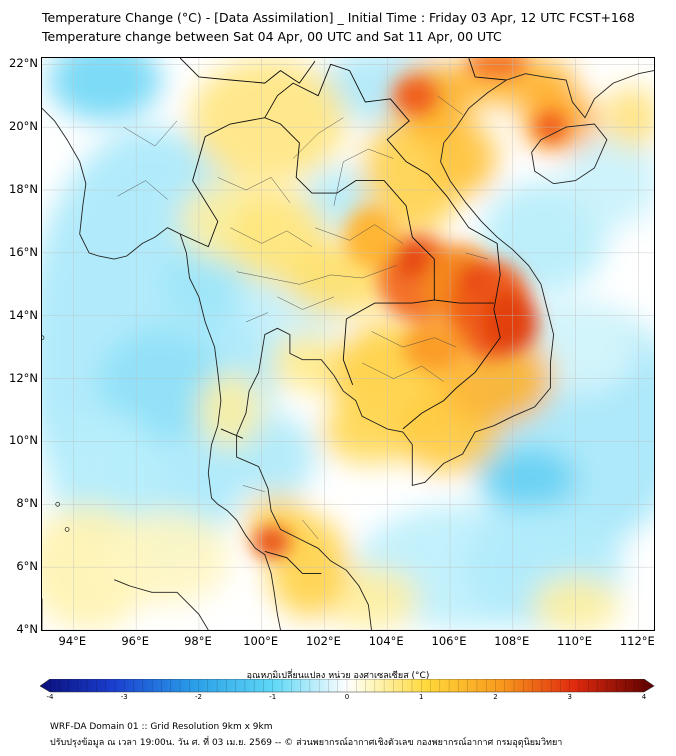 Image resolution: width=676 pixels, height=756 pixels. What do you see at coordinates (449, 641) in the screenshot?
I see `lon-label: 106°E` at bounding box center [449, 641].